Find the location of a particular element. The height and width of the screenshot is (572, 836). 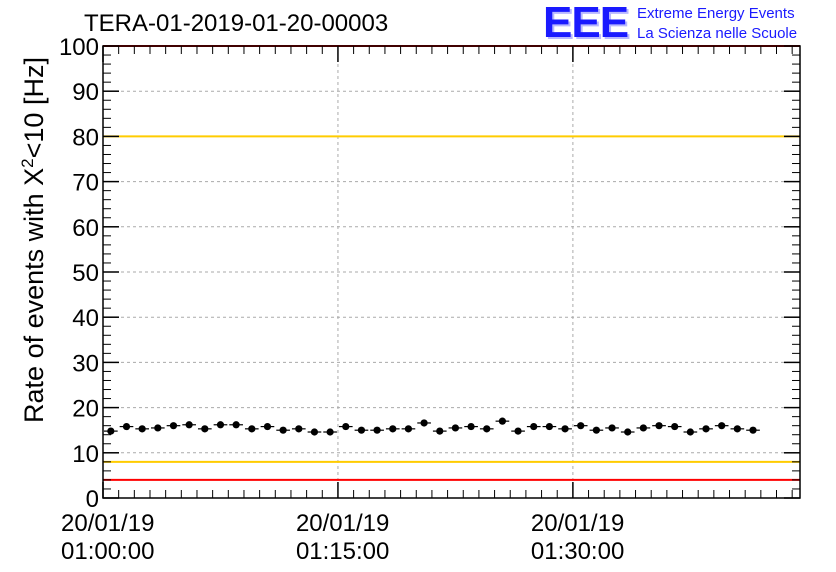

y-axis-label-suffix: <10 [Hz] is located at coordinates (34, 108).